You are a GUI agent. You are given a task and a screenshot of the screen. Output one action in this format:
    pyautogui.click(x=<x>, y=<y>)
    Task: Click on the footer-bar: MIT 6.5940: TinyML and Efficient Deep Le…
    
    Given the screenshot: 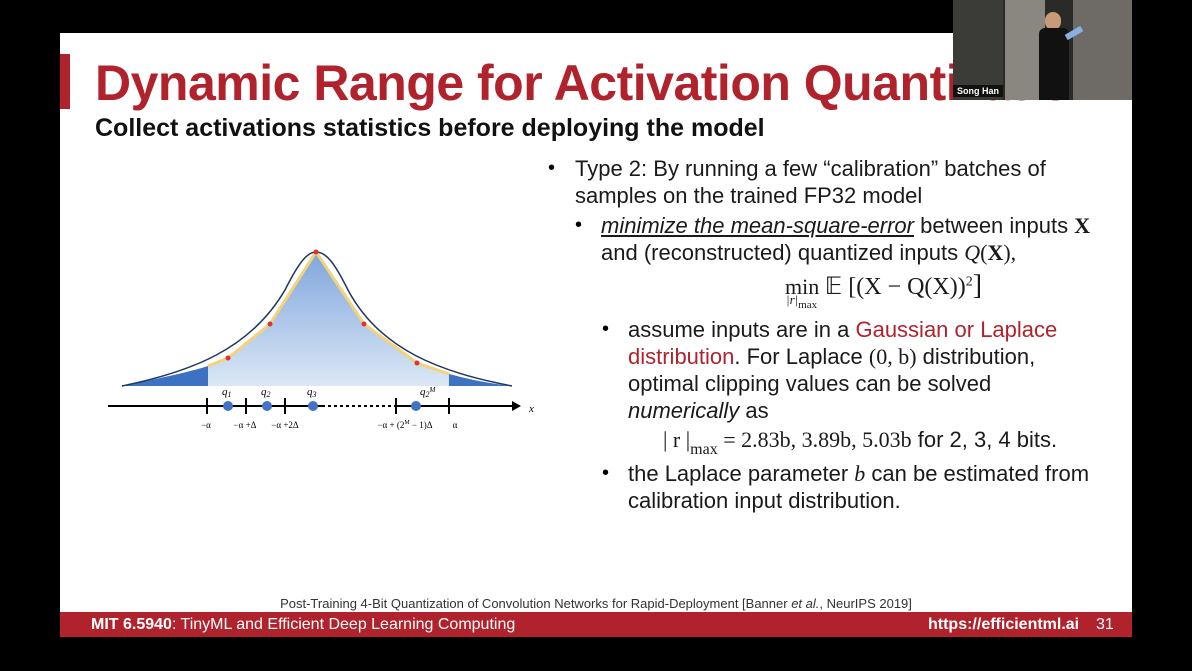 What is the action you would take?
    pyautogui.click(x=596, y=624)
    